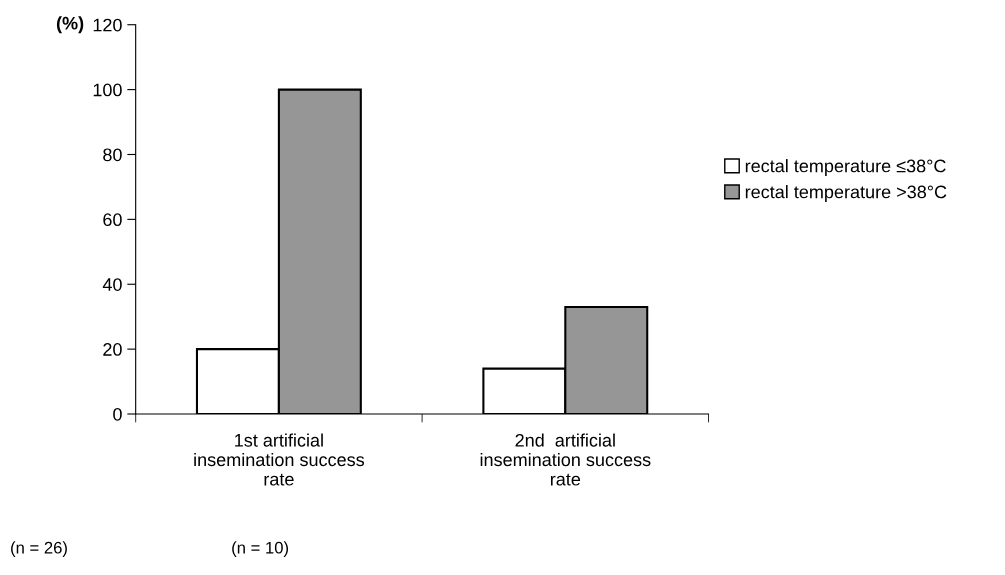 The width and height of the screenshot is (1005, 575). I want to click on y-axis-title: (%), so click(70, 25).